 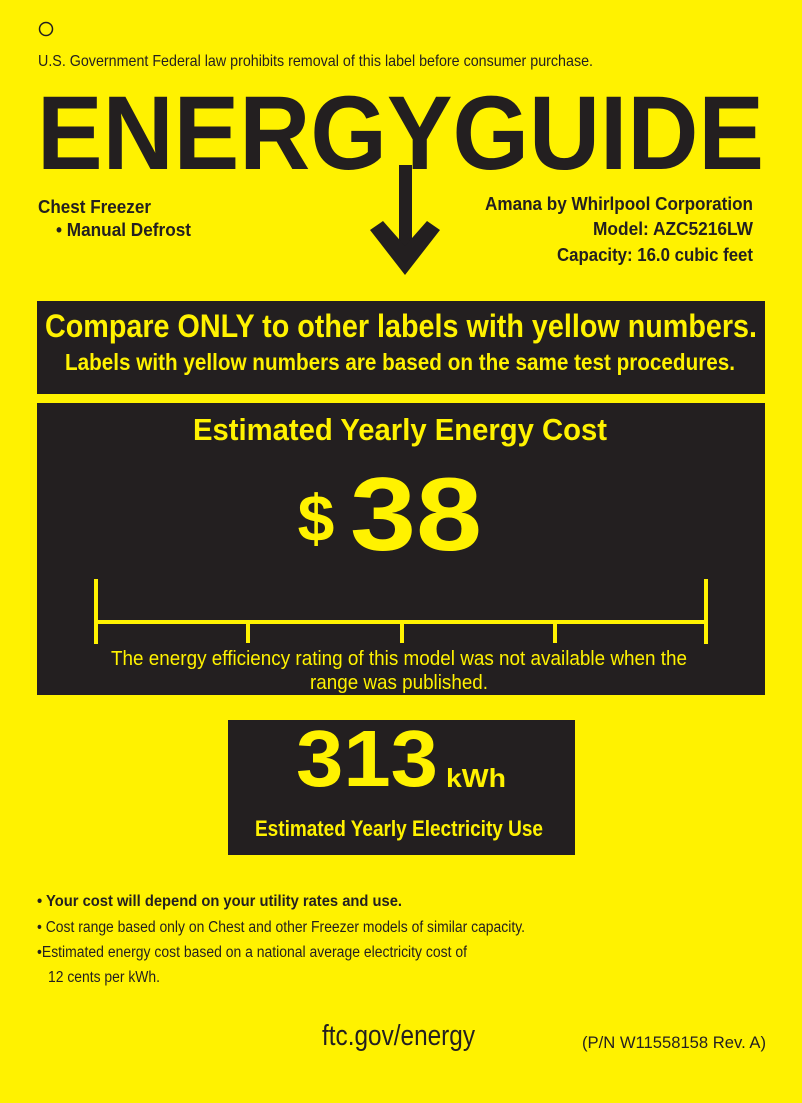 What do you see at coordinates (674, 1042) in the screenshot?
I see `part-number: (P/N W11558158 Rev. A)` at bounding box center [674, 1042].